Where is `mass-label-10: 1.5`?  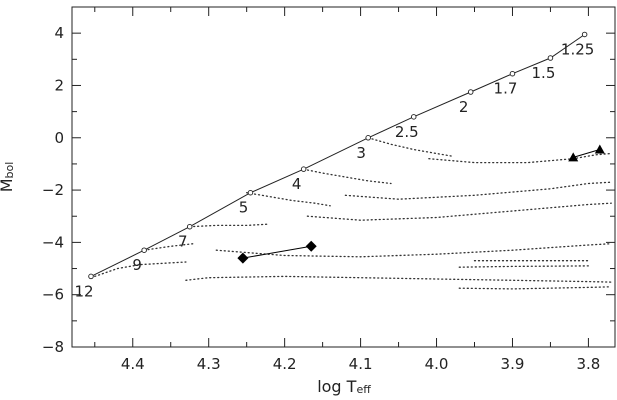 mass-label-10: 1.5 is located at coordinates (544, 73).